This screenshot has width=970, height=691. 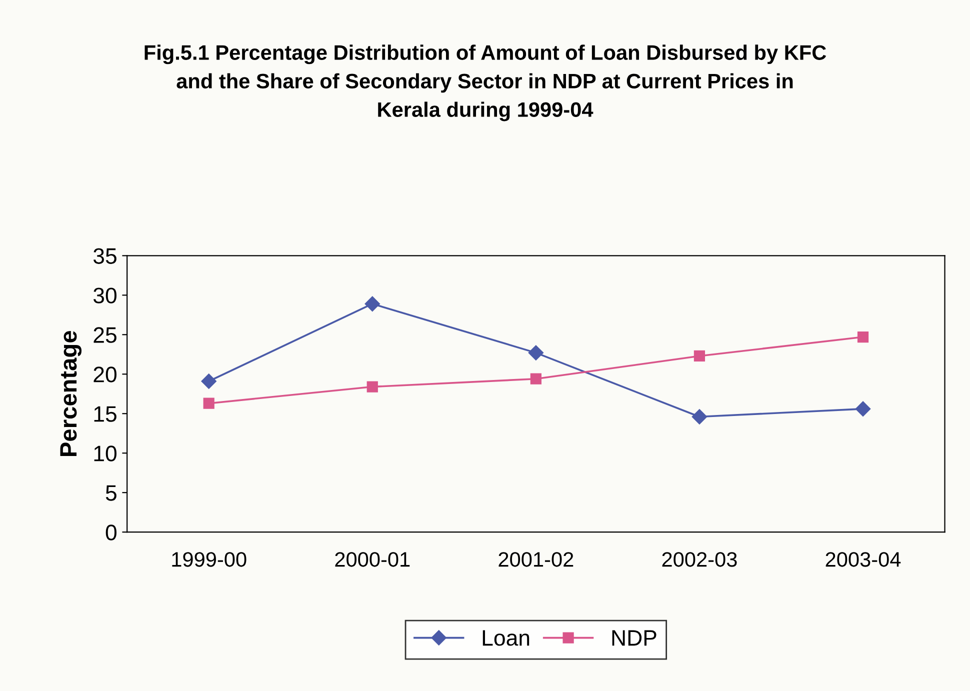 What do you see at coordinates (634, 638) in the screenshot?
I see `legend-label: NDP` at bounding box center [634, 638].